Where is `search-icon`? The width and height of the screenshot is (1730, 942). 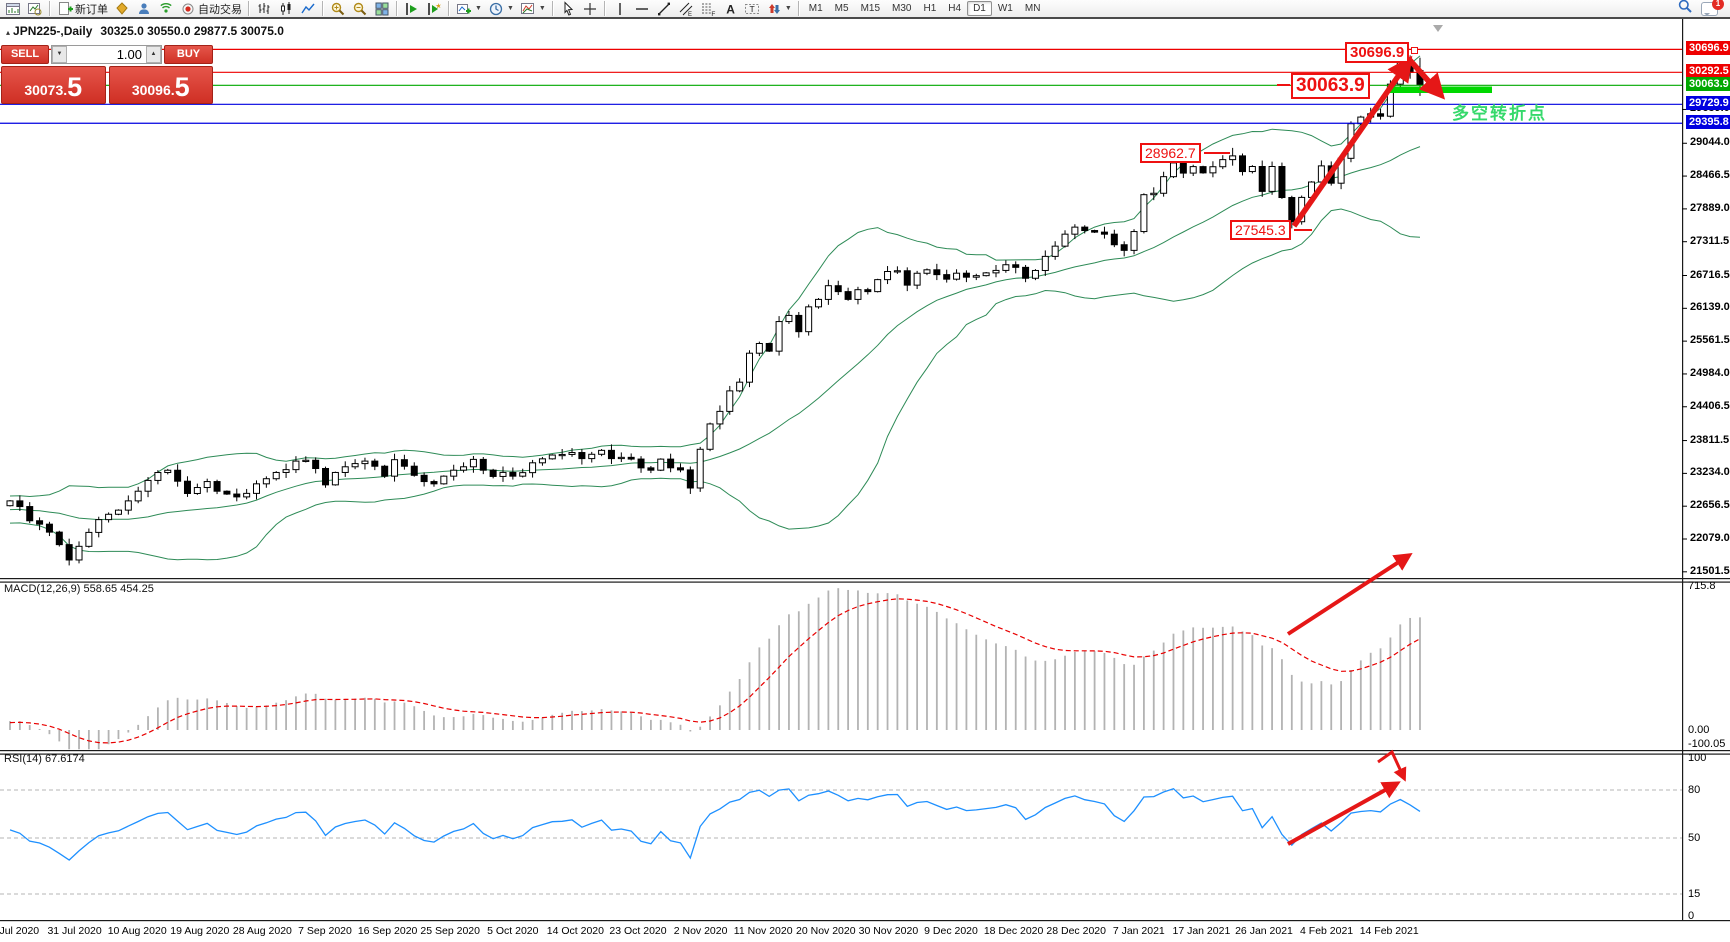
search-icon is located at coordinates (1685, 9).